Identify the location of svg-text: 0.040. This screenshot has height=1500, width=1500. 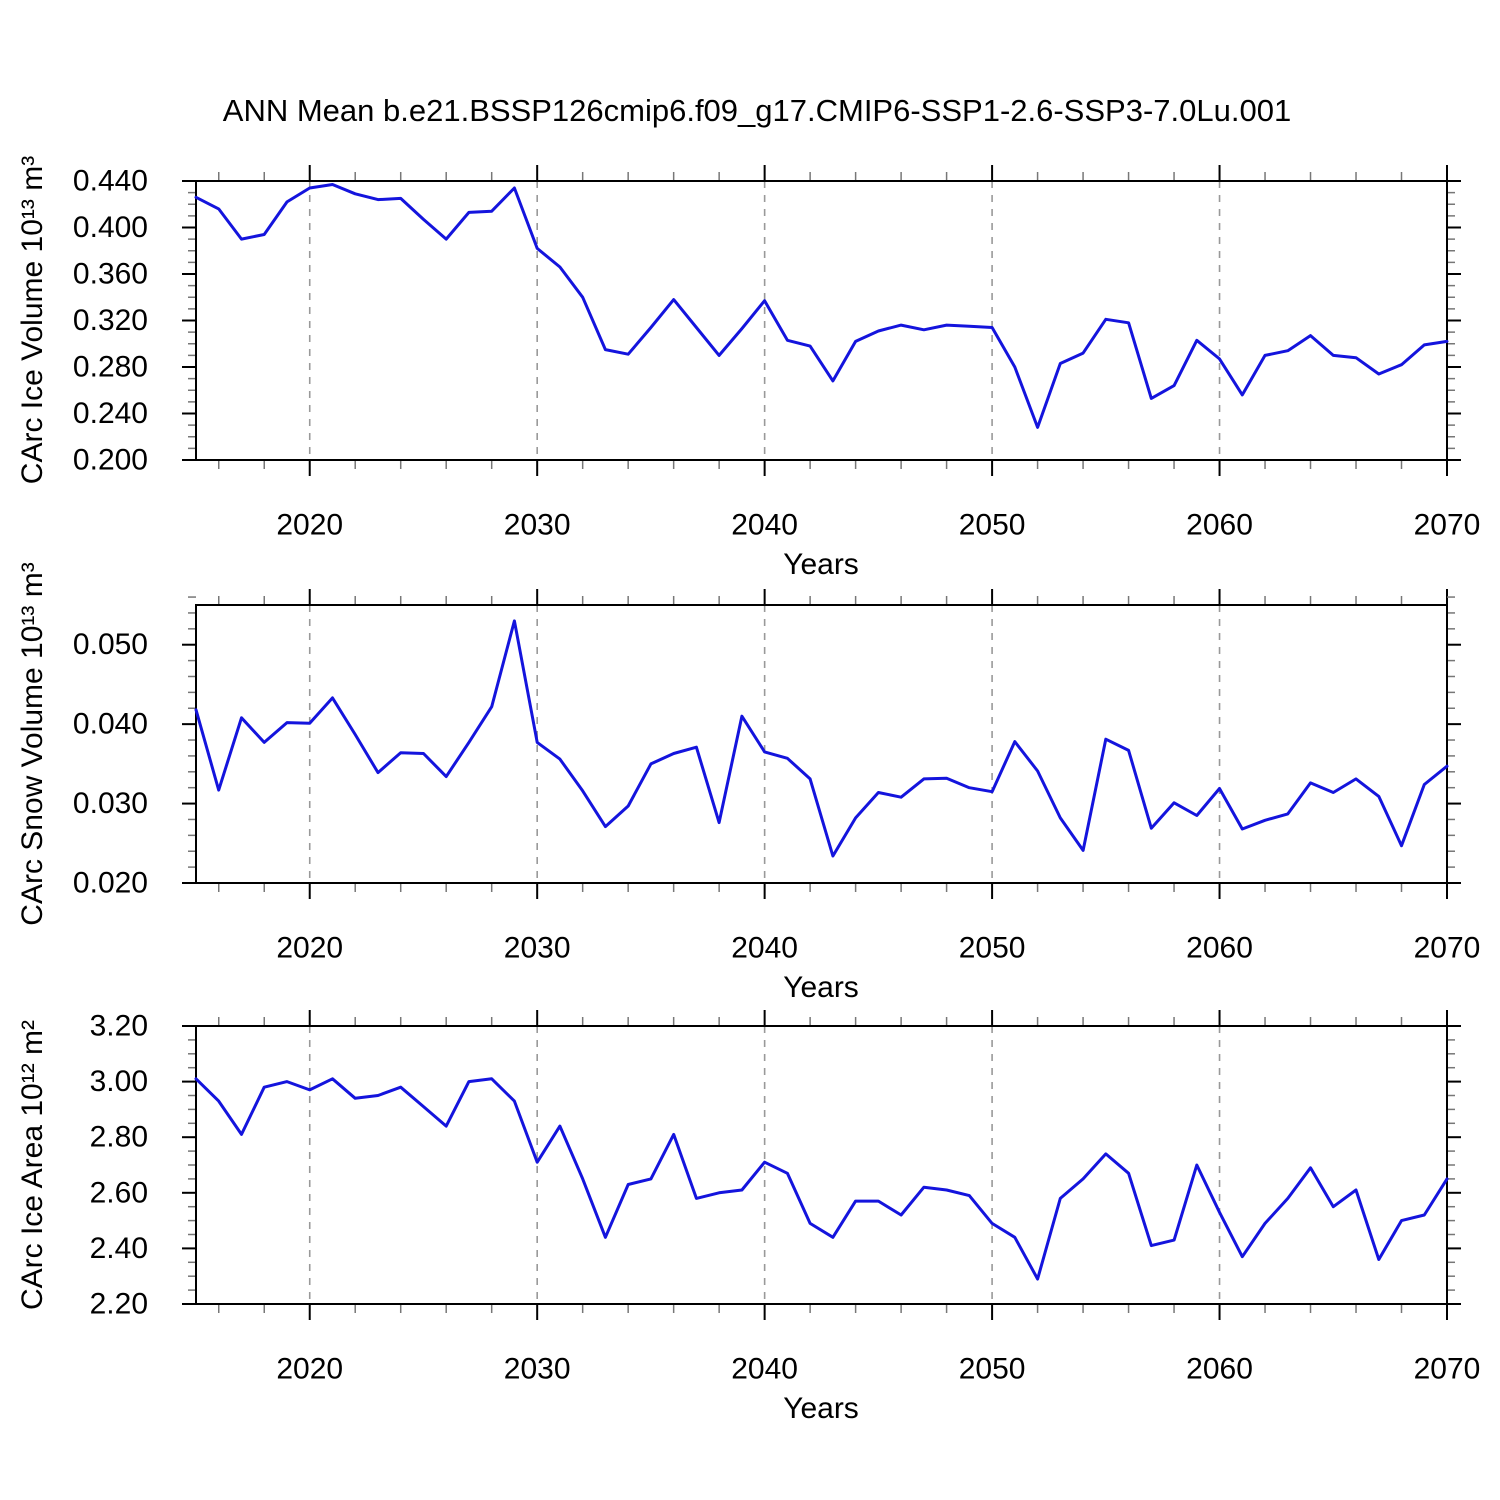
(110, 724).